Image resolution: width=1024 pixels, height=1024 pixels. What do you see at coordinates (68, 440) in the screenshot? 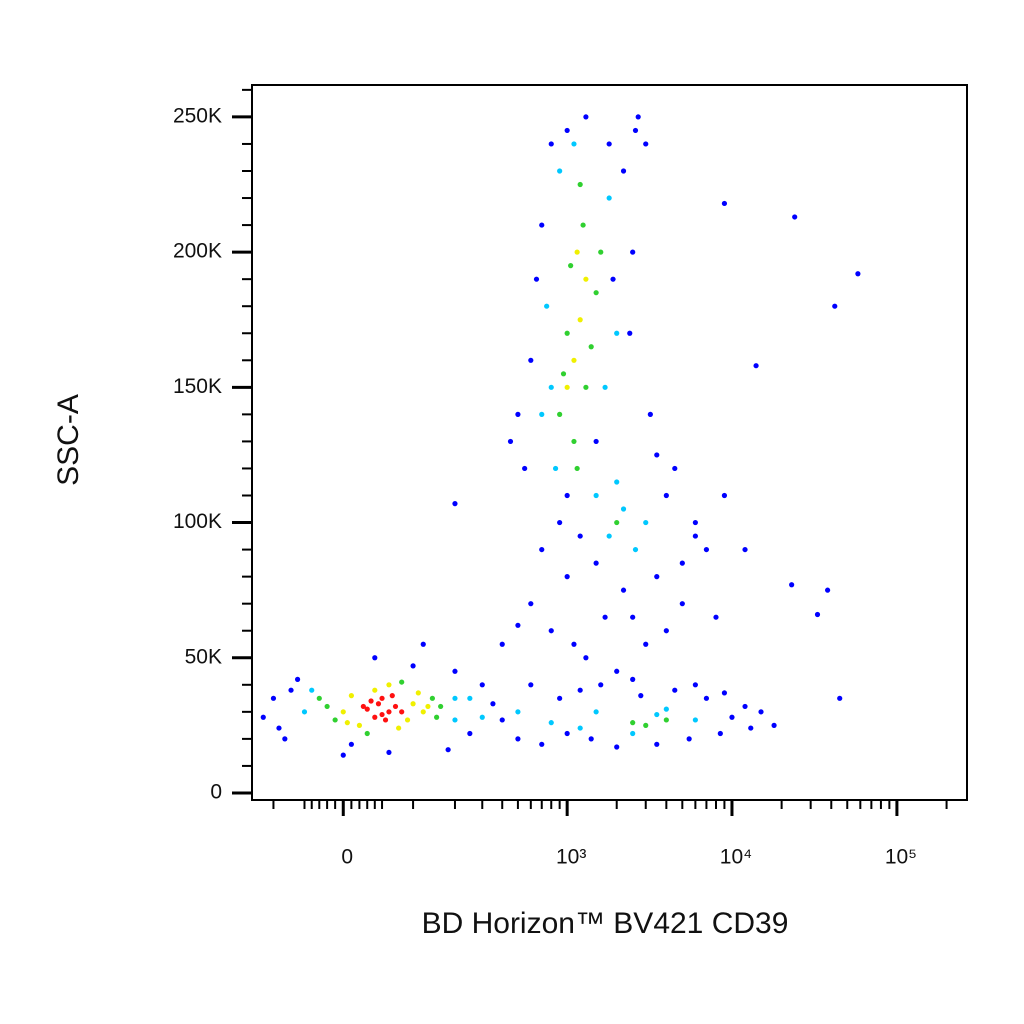
I see `y-axis-label: SSC-A` at bounding box center [68, 440].